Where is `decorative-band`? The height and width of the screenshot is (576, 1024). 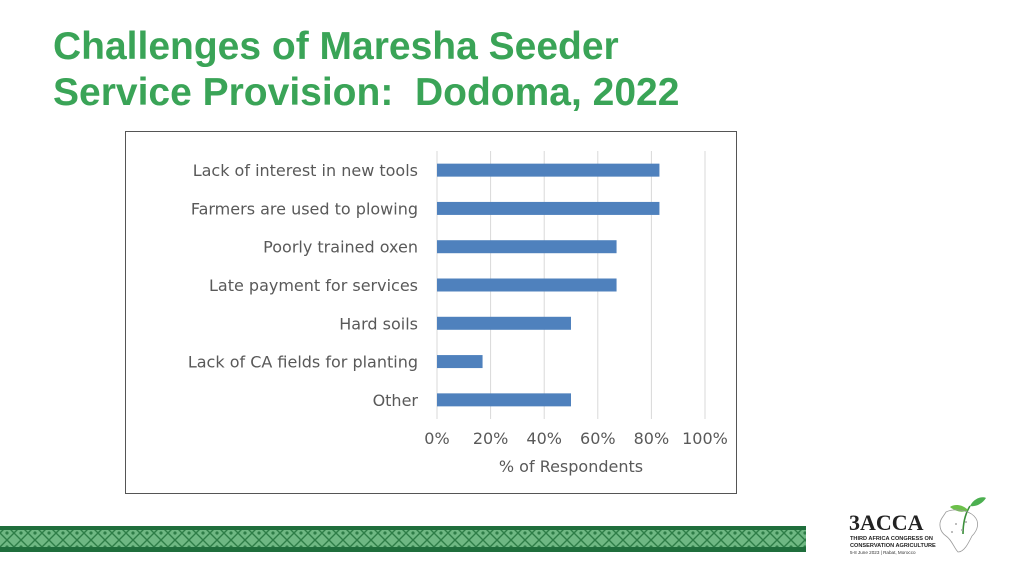 decorative-band is located at coordinates (403, 539).